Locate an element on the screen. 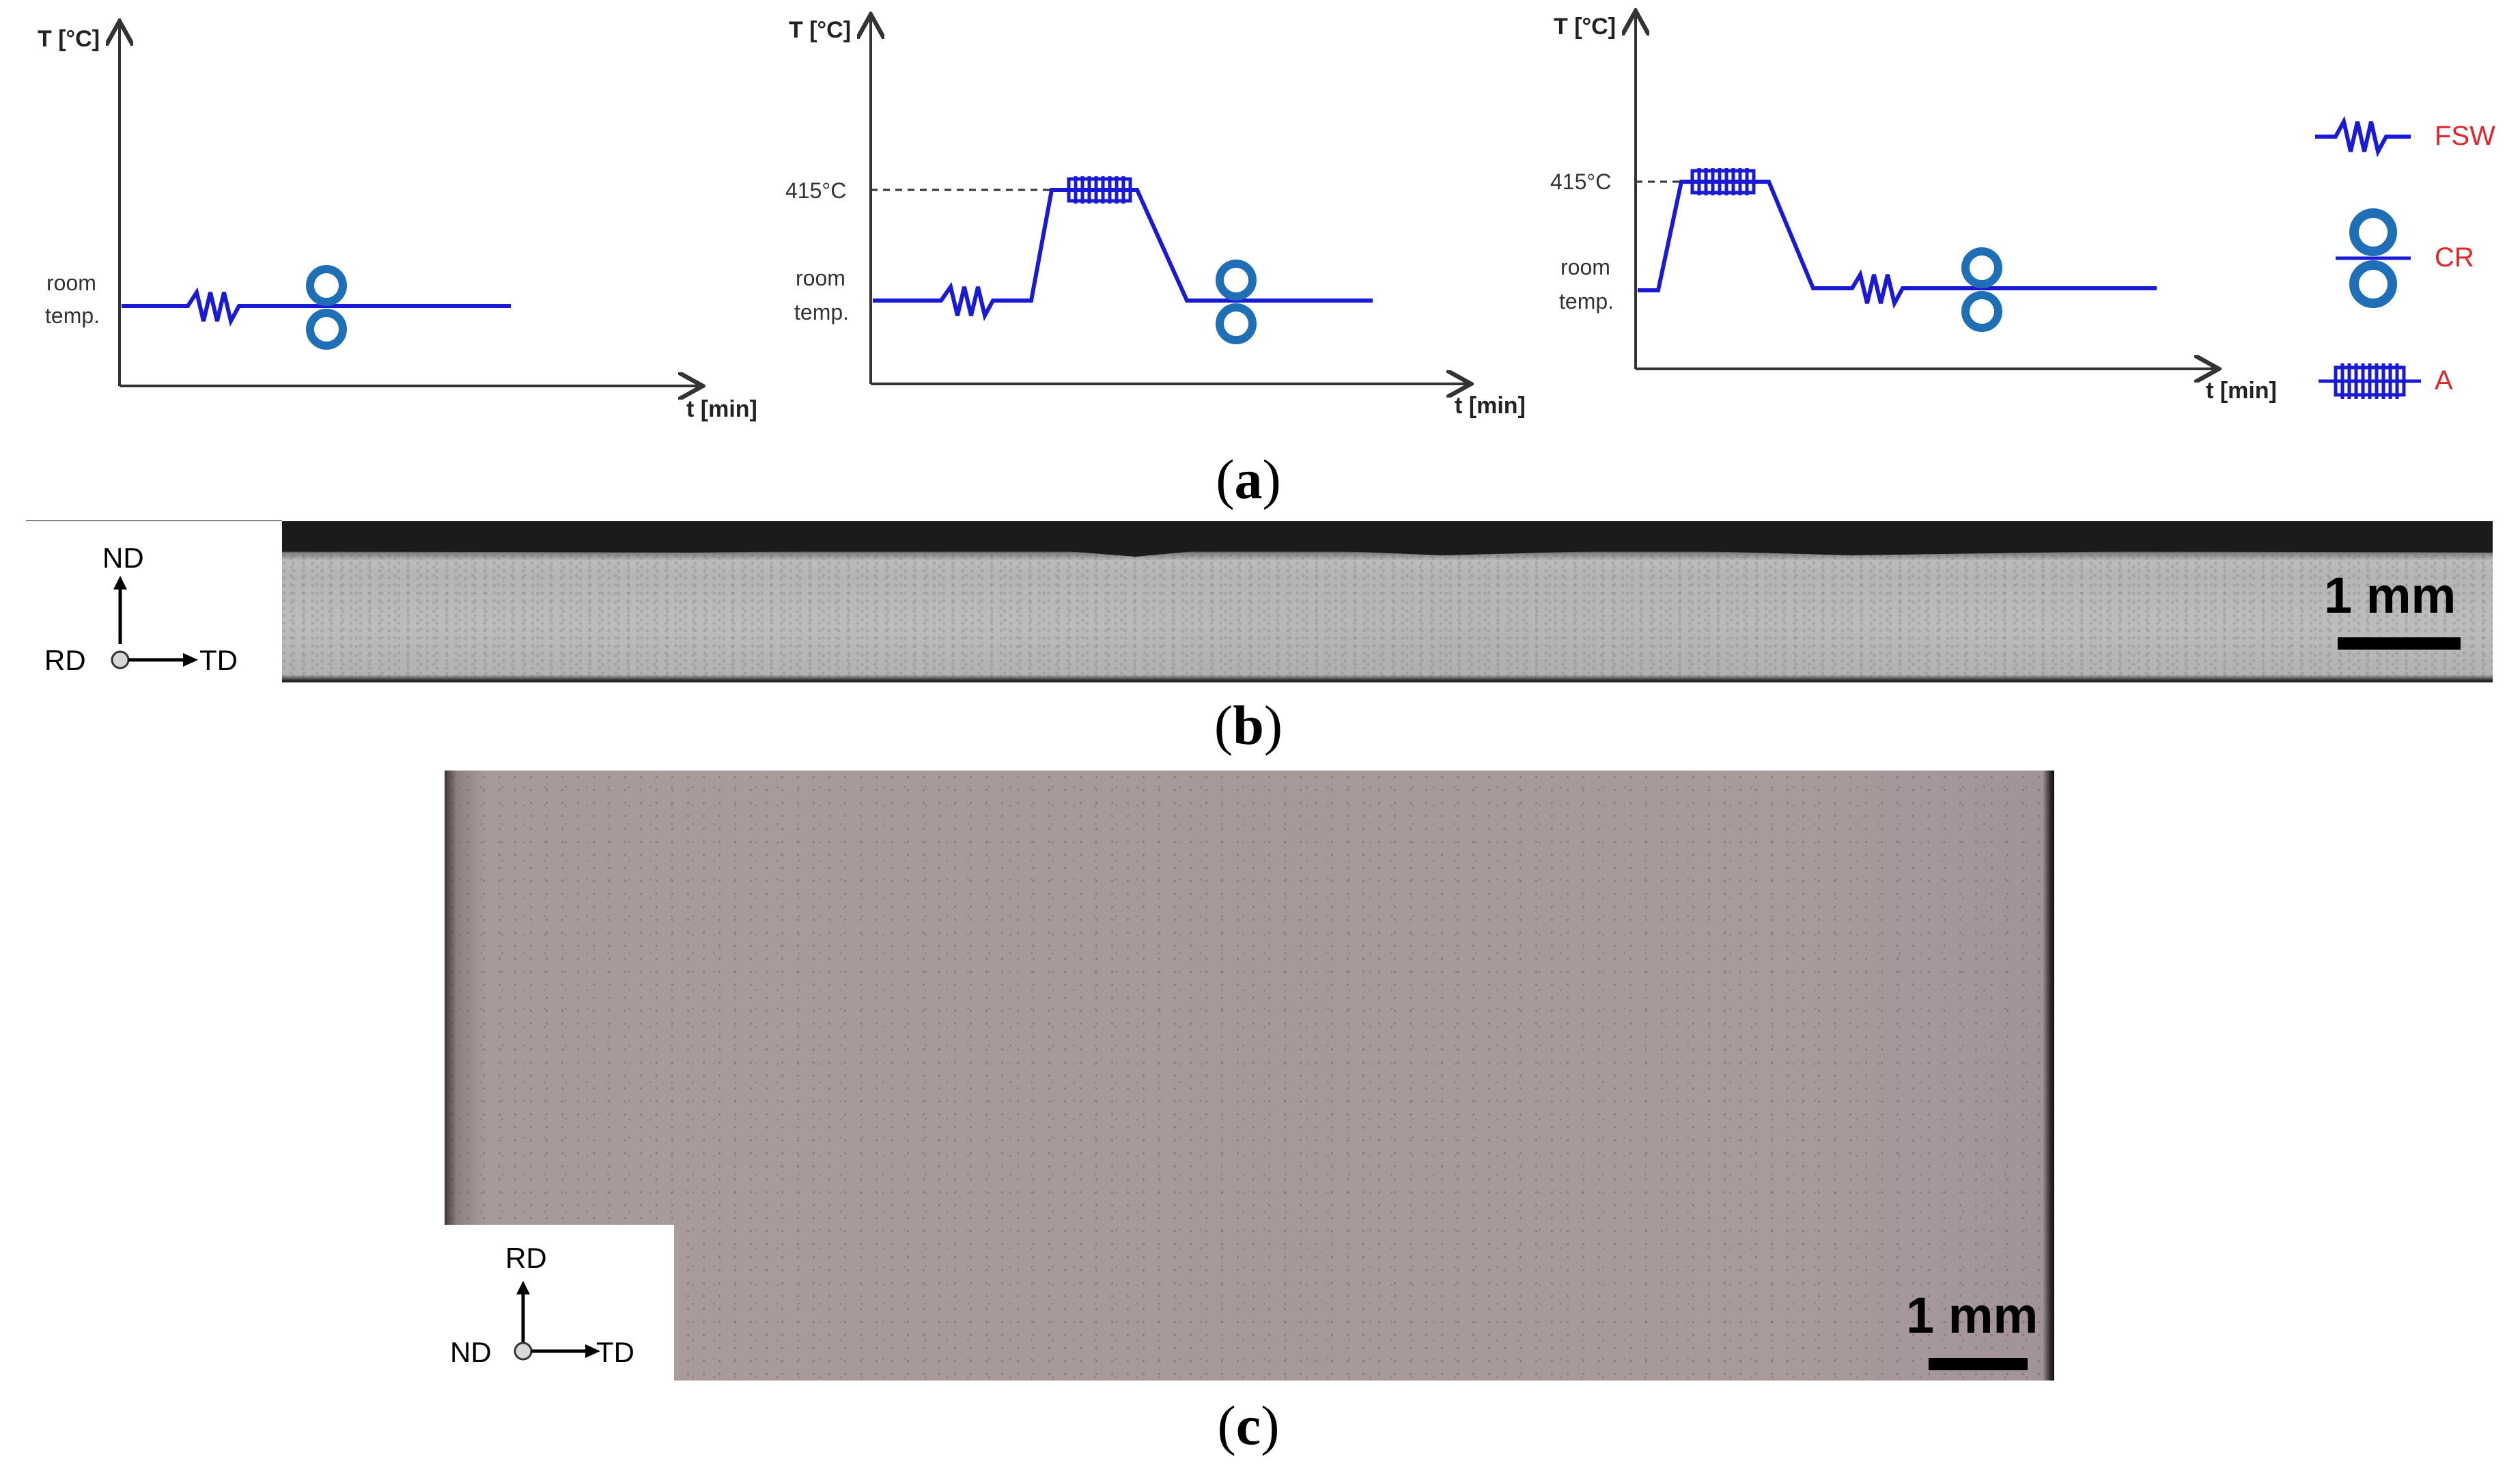 The height and width of the screenshot is (1470, 2520). chart-1-process-line is located at coordinates (316, 307).